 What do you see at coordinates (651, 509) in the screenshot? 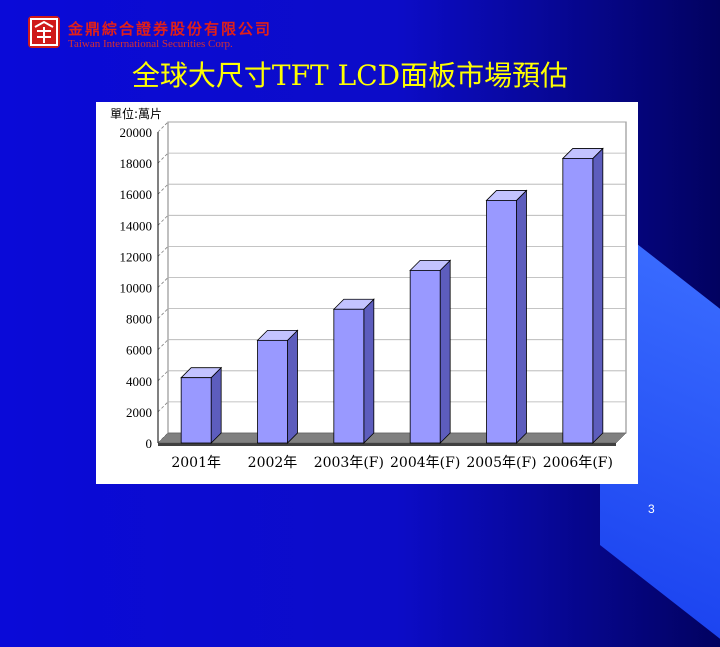
I see `page-number: 3` at bounding box center [651, 509].